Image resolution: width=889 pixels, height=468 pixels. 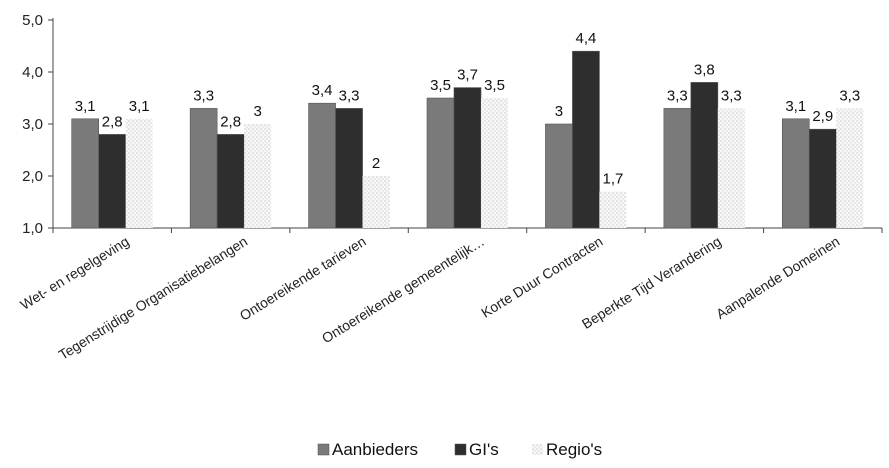 I want to click on y-tick-label: 4,0, so click(x=32, y=72).